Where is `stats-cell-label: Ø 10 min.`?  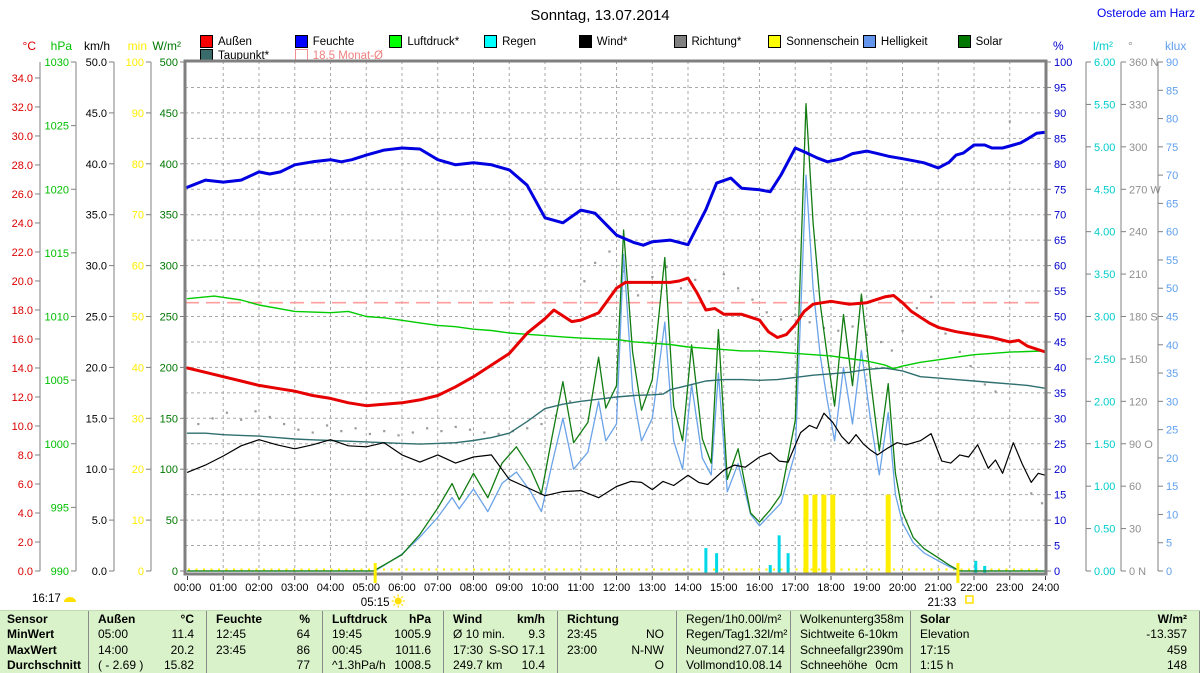 stats-cell-label: Ø 10 min. is located at coordinates (479, 634).